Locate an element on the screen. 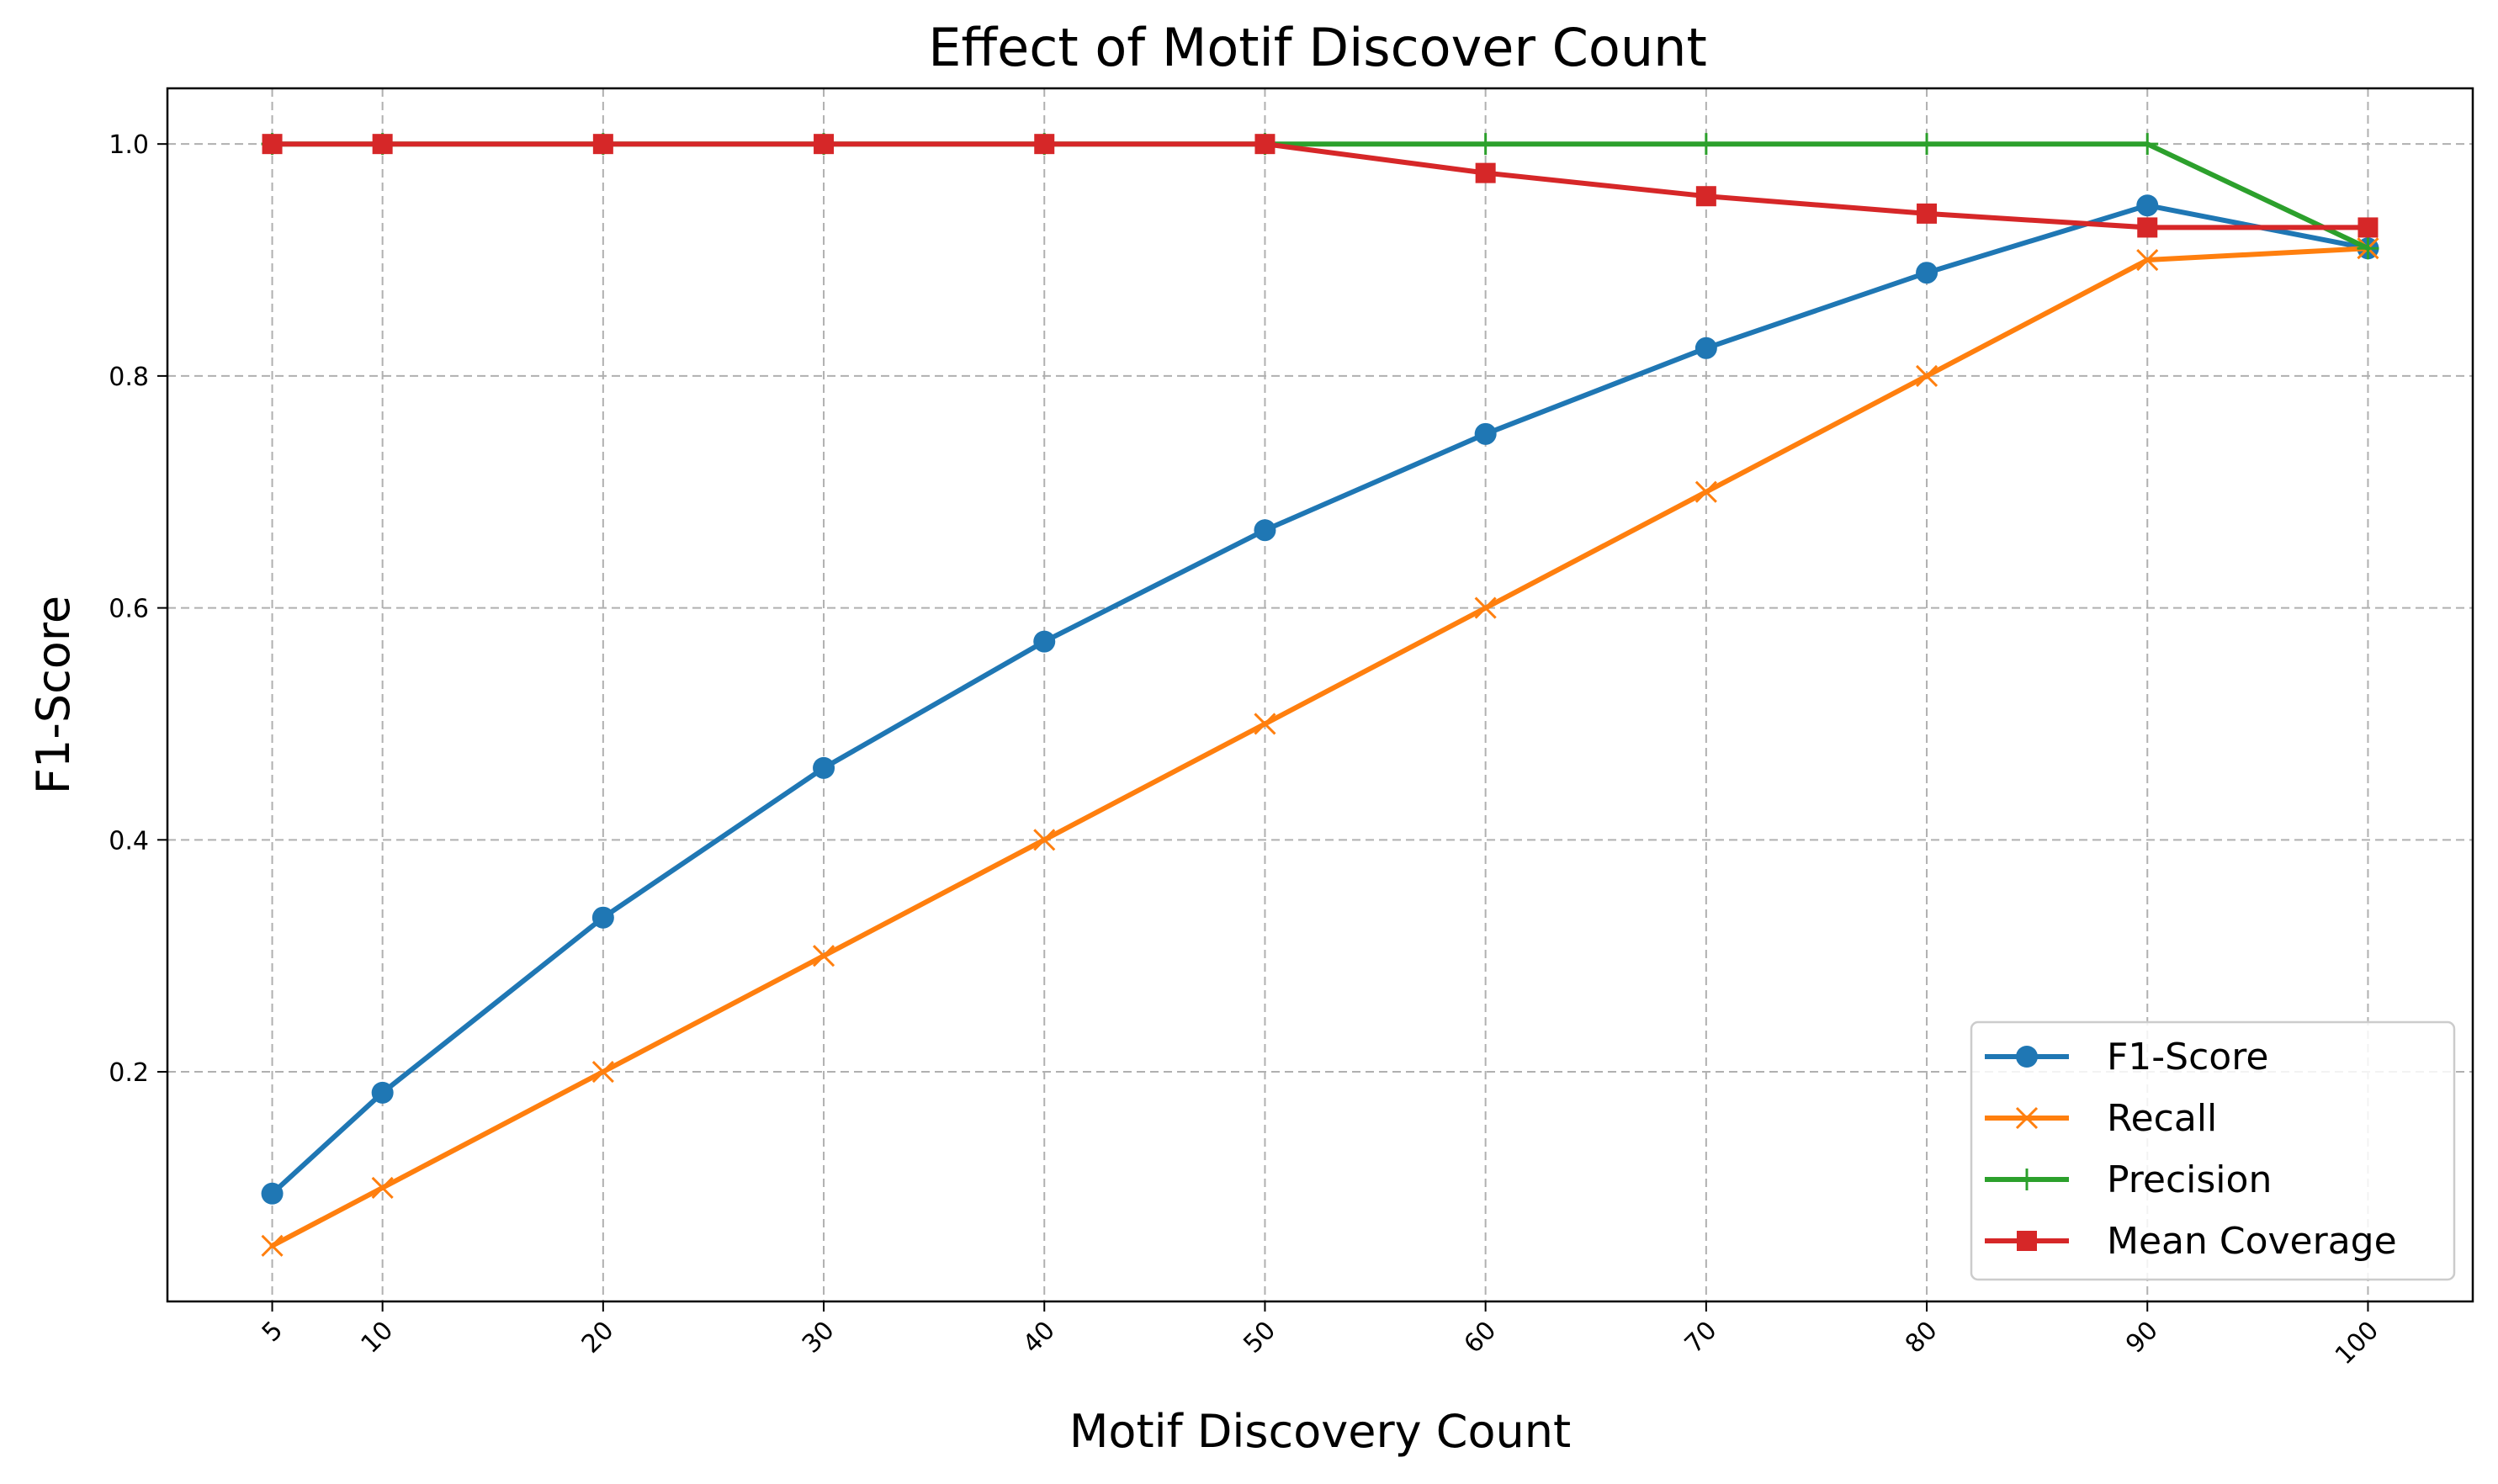  x-tick-label: 20 is located at coordinates (598, 1337).